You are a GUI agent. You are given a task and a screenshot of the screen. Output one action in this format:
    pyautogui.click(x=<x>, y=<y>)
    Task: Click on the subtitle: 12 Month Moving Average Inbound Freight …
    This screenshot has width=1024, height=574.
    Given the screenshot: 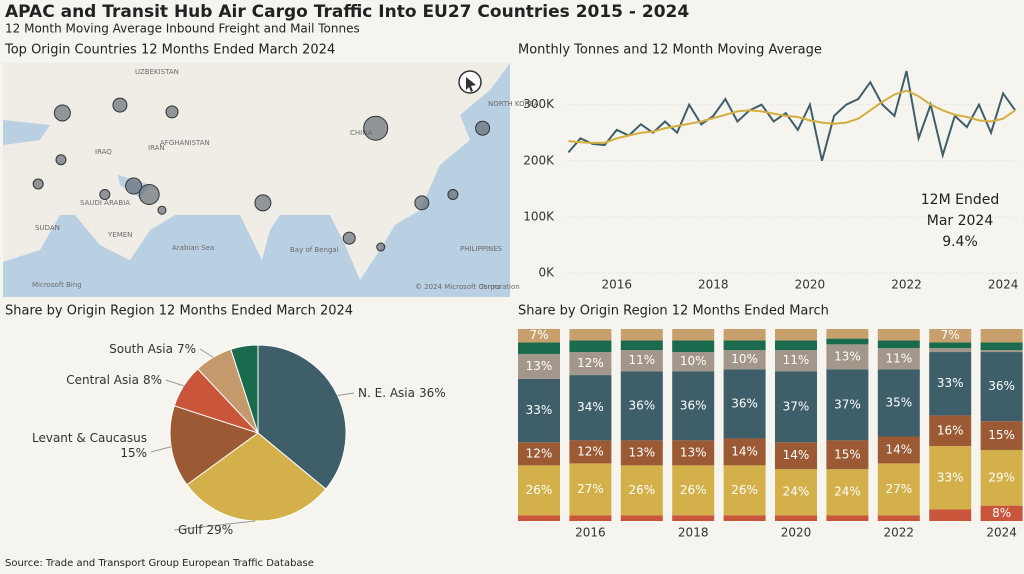 What is the action you would take?
    pyautogui.click(x=182, y=29)
    